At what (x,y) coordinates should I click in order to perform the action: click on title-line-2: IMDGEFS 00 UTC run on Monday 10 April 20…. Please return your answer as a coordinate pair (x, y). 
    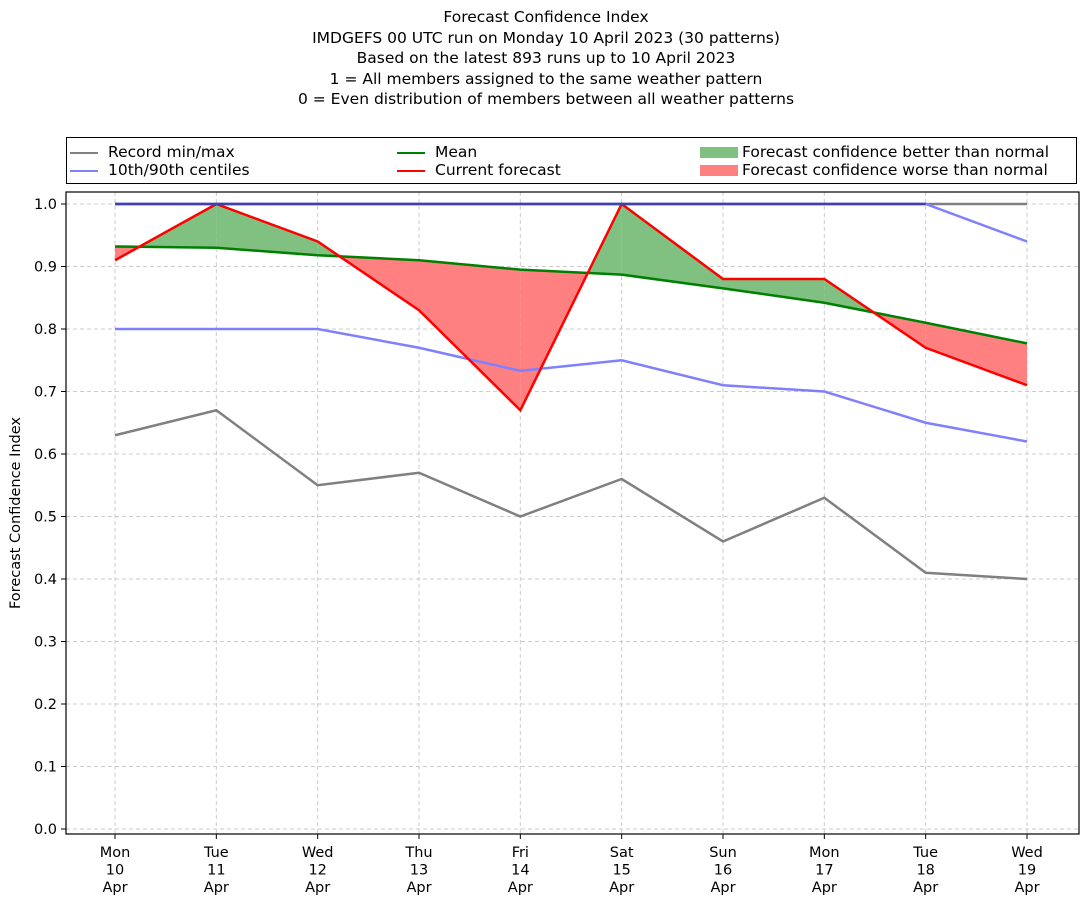
    Looking at the image, I should click on (546, 37).